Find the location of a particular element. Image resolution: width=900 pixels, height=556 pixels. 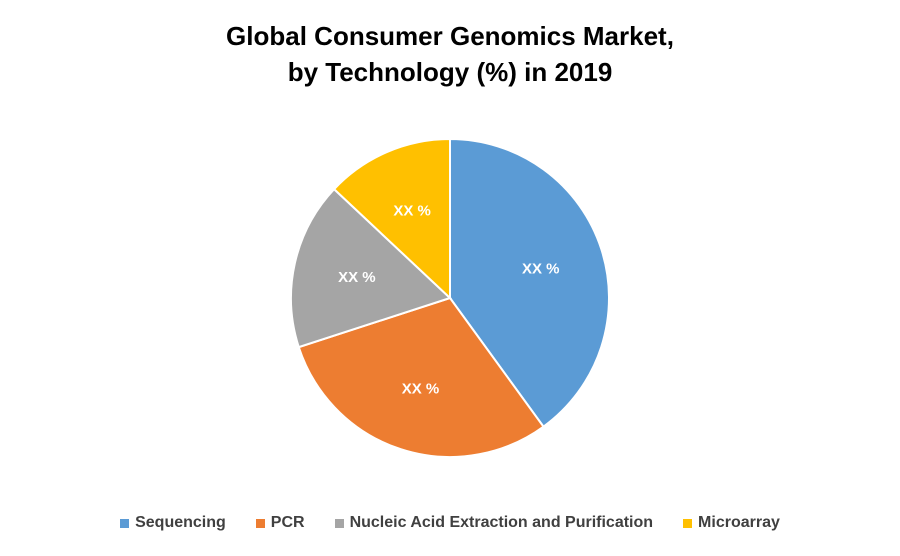

data-label-sequencing: XX % is located at coordinates (541, 269).